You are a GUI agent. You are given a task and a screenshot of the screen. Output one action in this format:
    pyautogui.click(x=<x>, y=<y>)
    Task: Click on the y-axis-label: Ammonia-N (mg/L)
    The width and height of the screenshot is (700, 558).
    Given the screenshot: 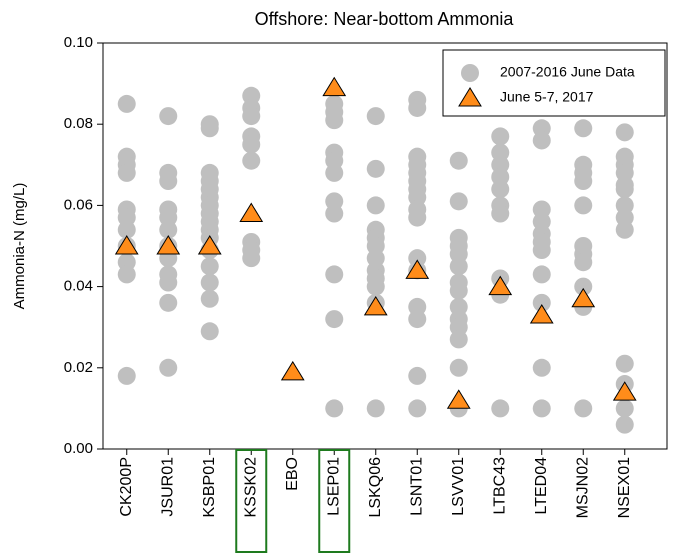 What is the action you would take?
    pyautogui.click(x=19, y=246)
    